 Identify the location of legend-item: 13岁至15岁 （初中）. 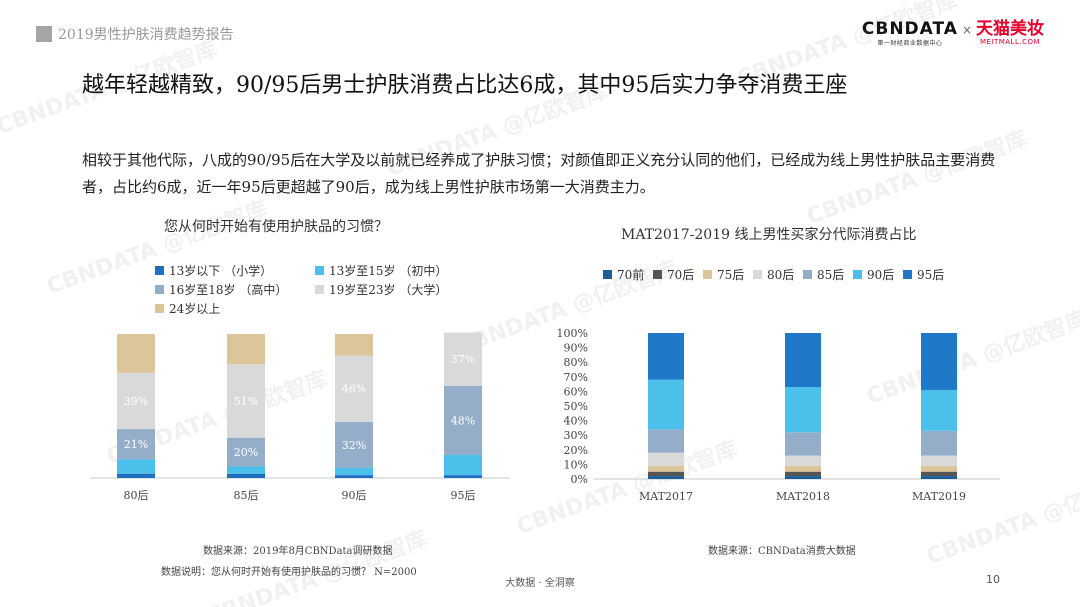
(381, 270).